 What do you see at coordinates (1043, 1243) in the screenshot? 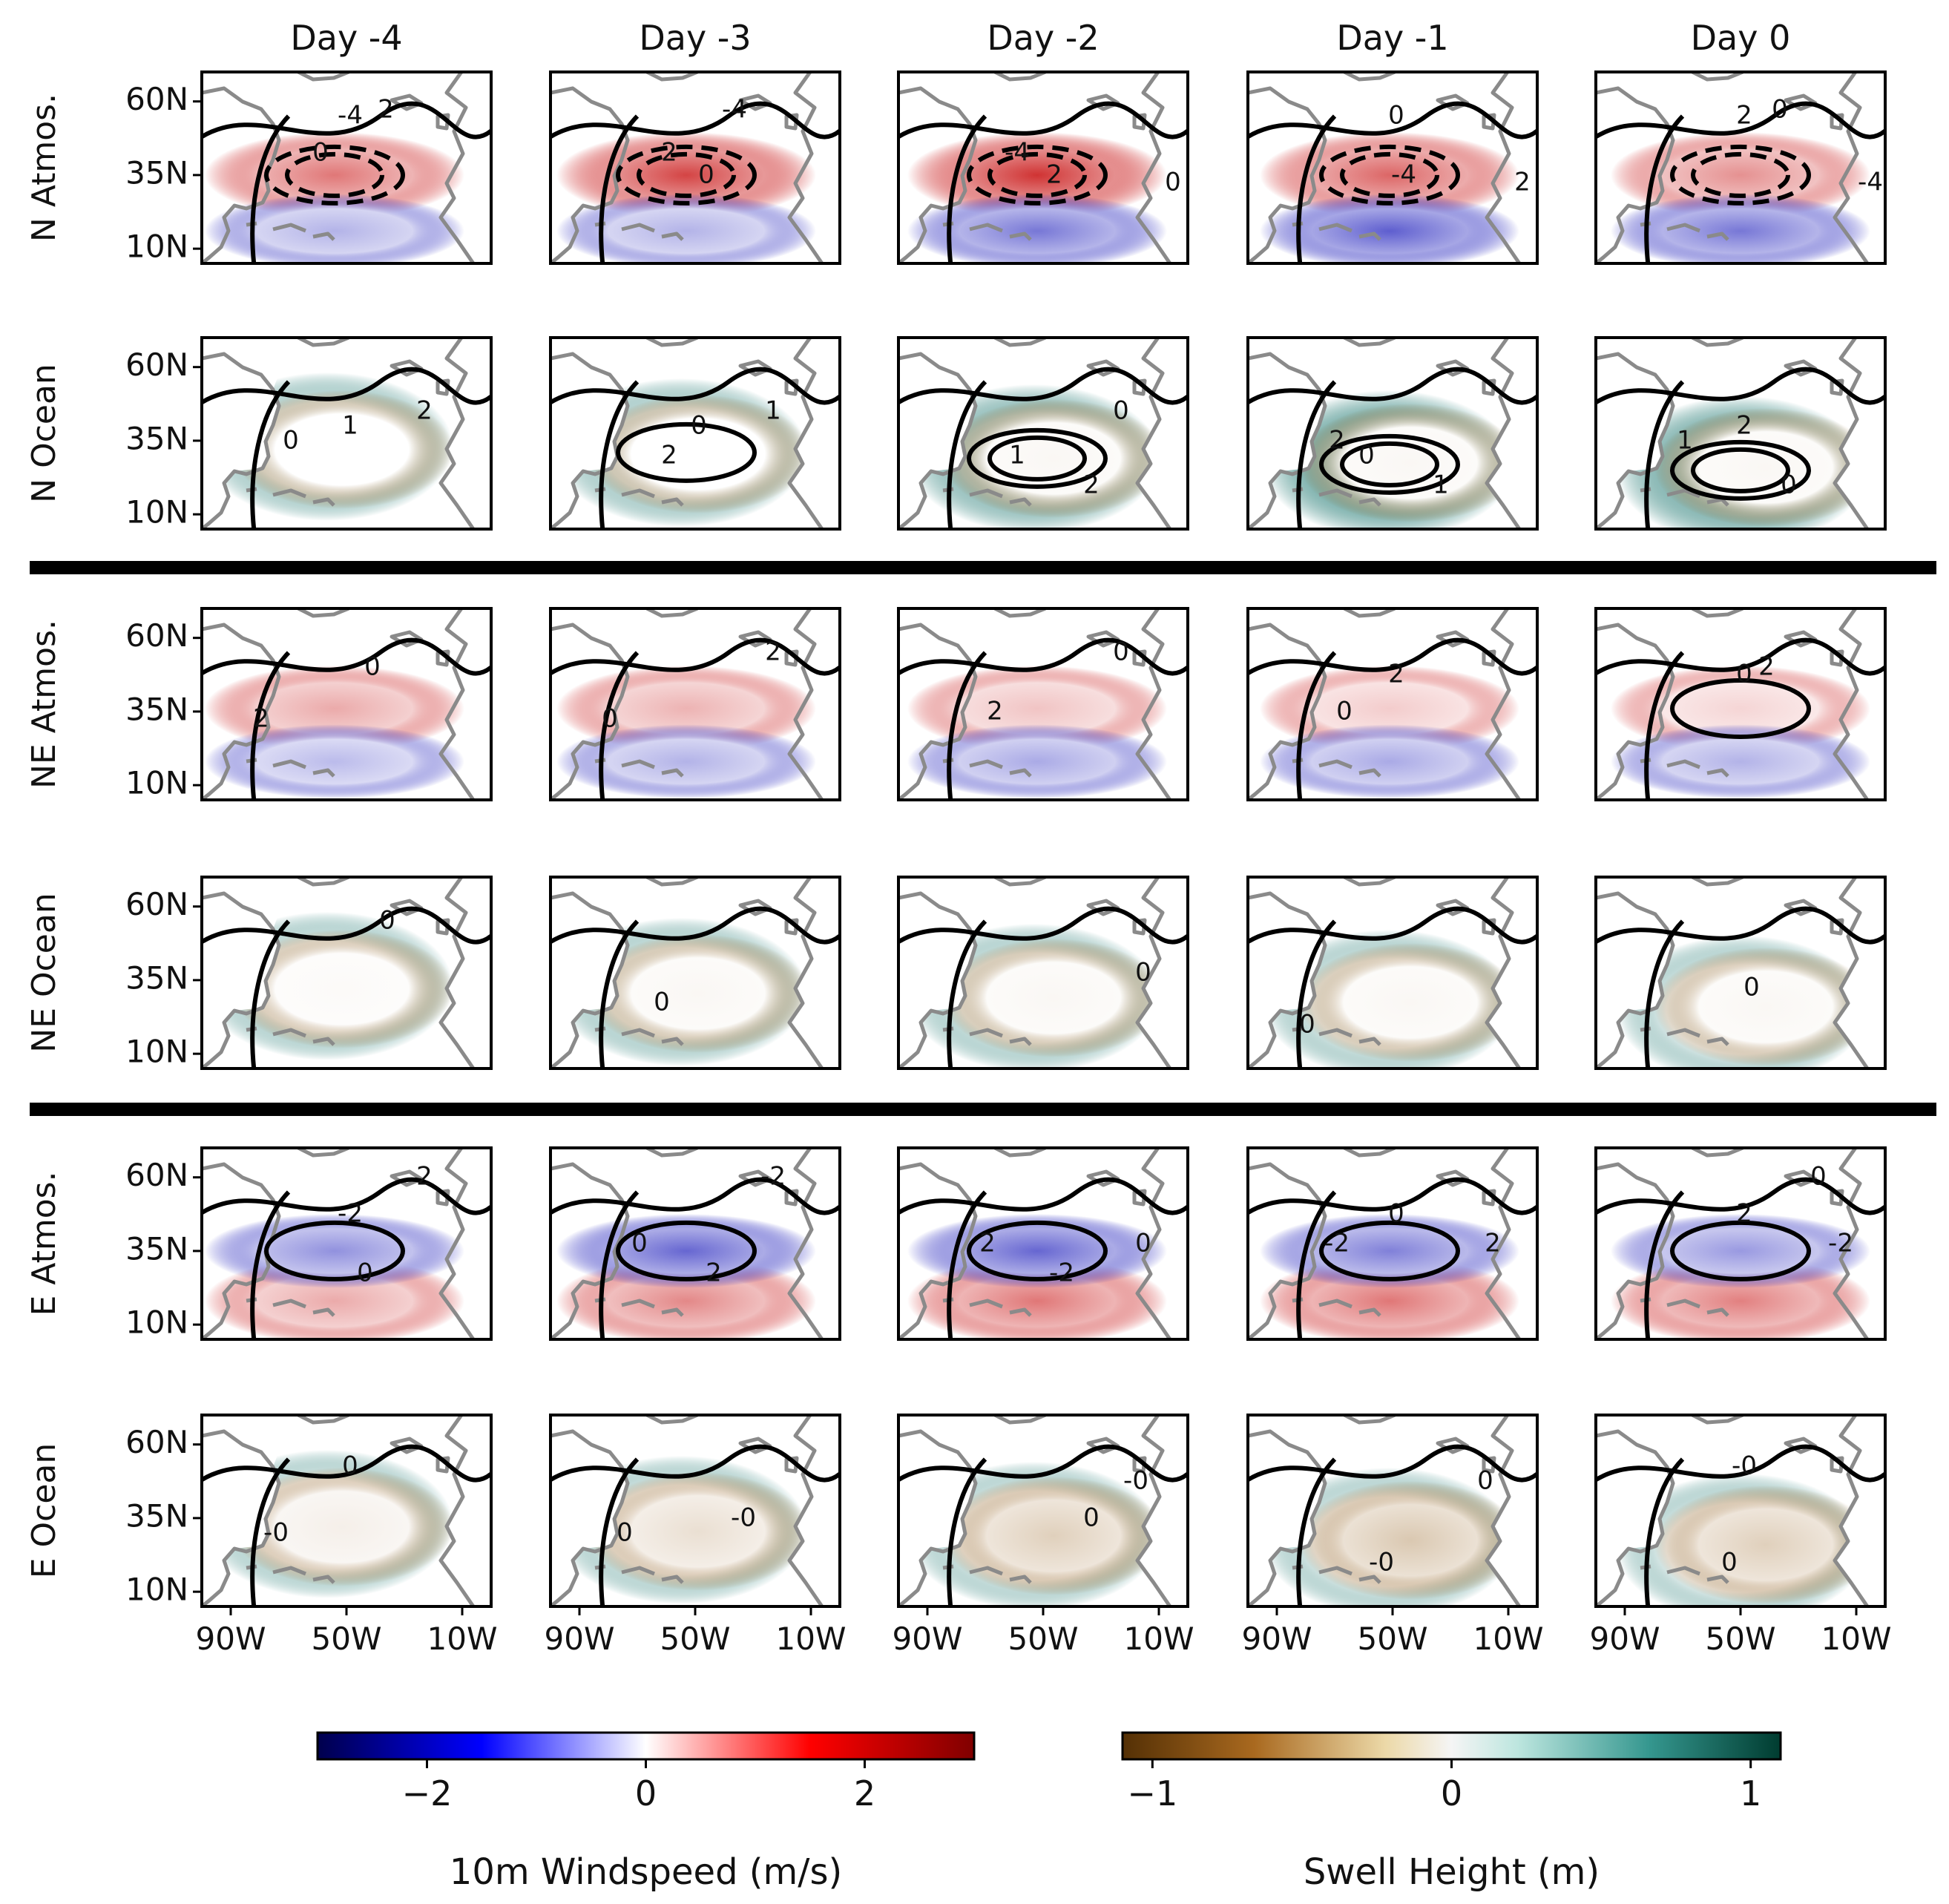
I see `panel-e-windspeed-day--2: -2 2 0` at bounding box center [1043, 1243].